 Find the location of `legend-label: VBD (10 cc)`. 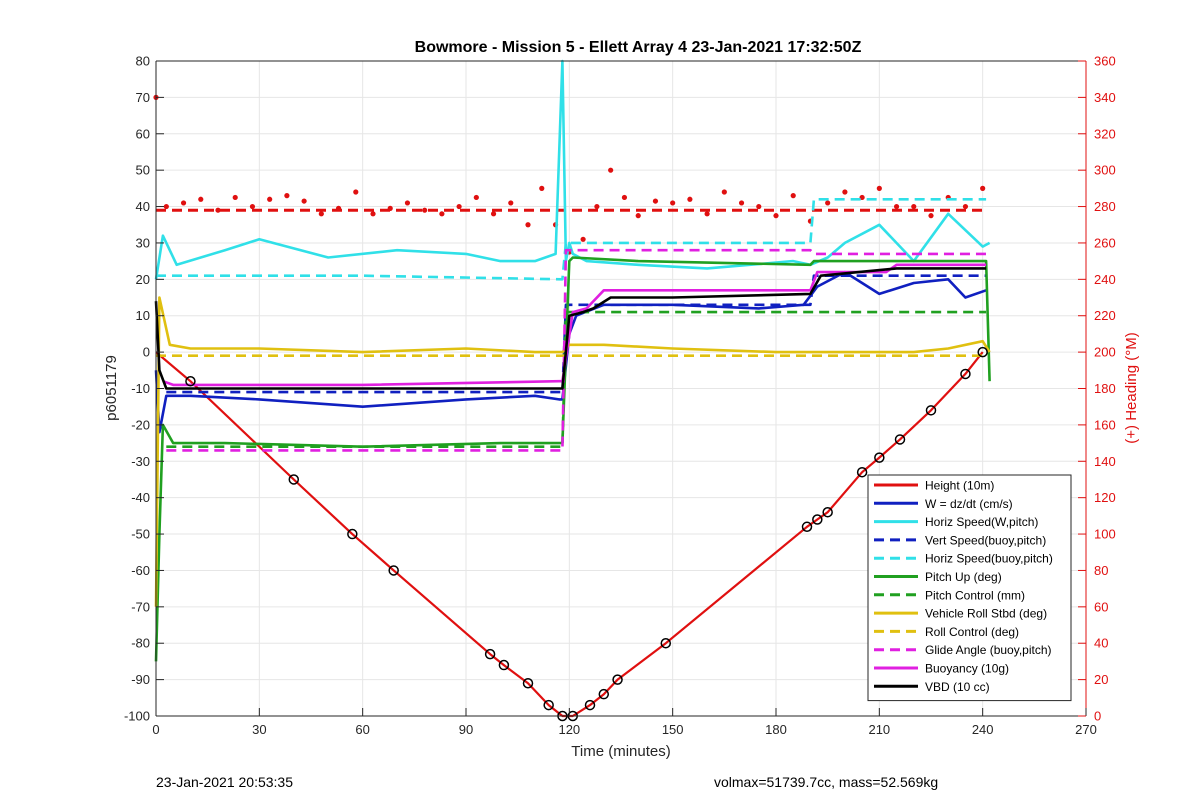

legend-label: VBD (10 cc) is located at coordinates (957, 687).